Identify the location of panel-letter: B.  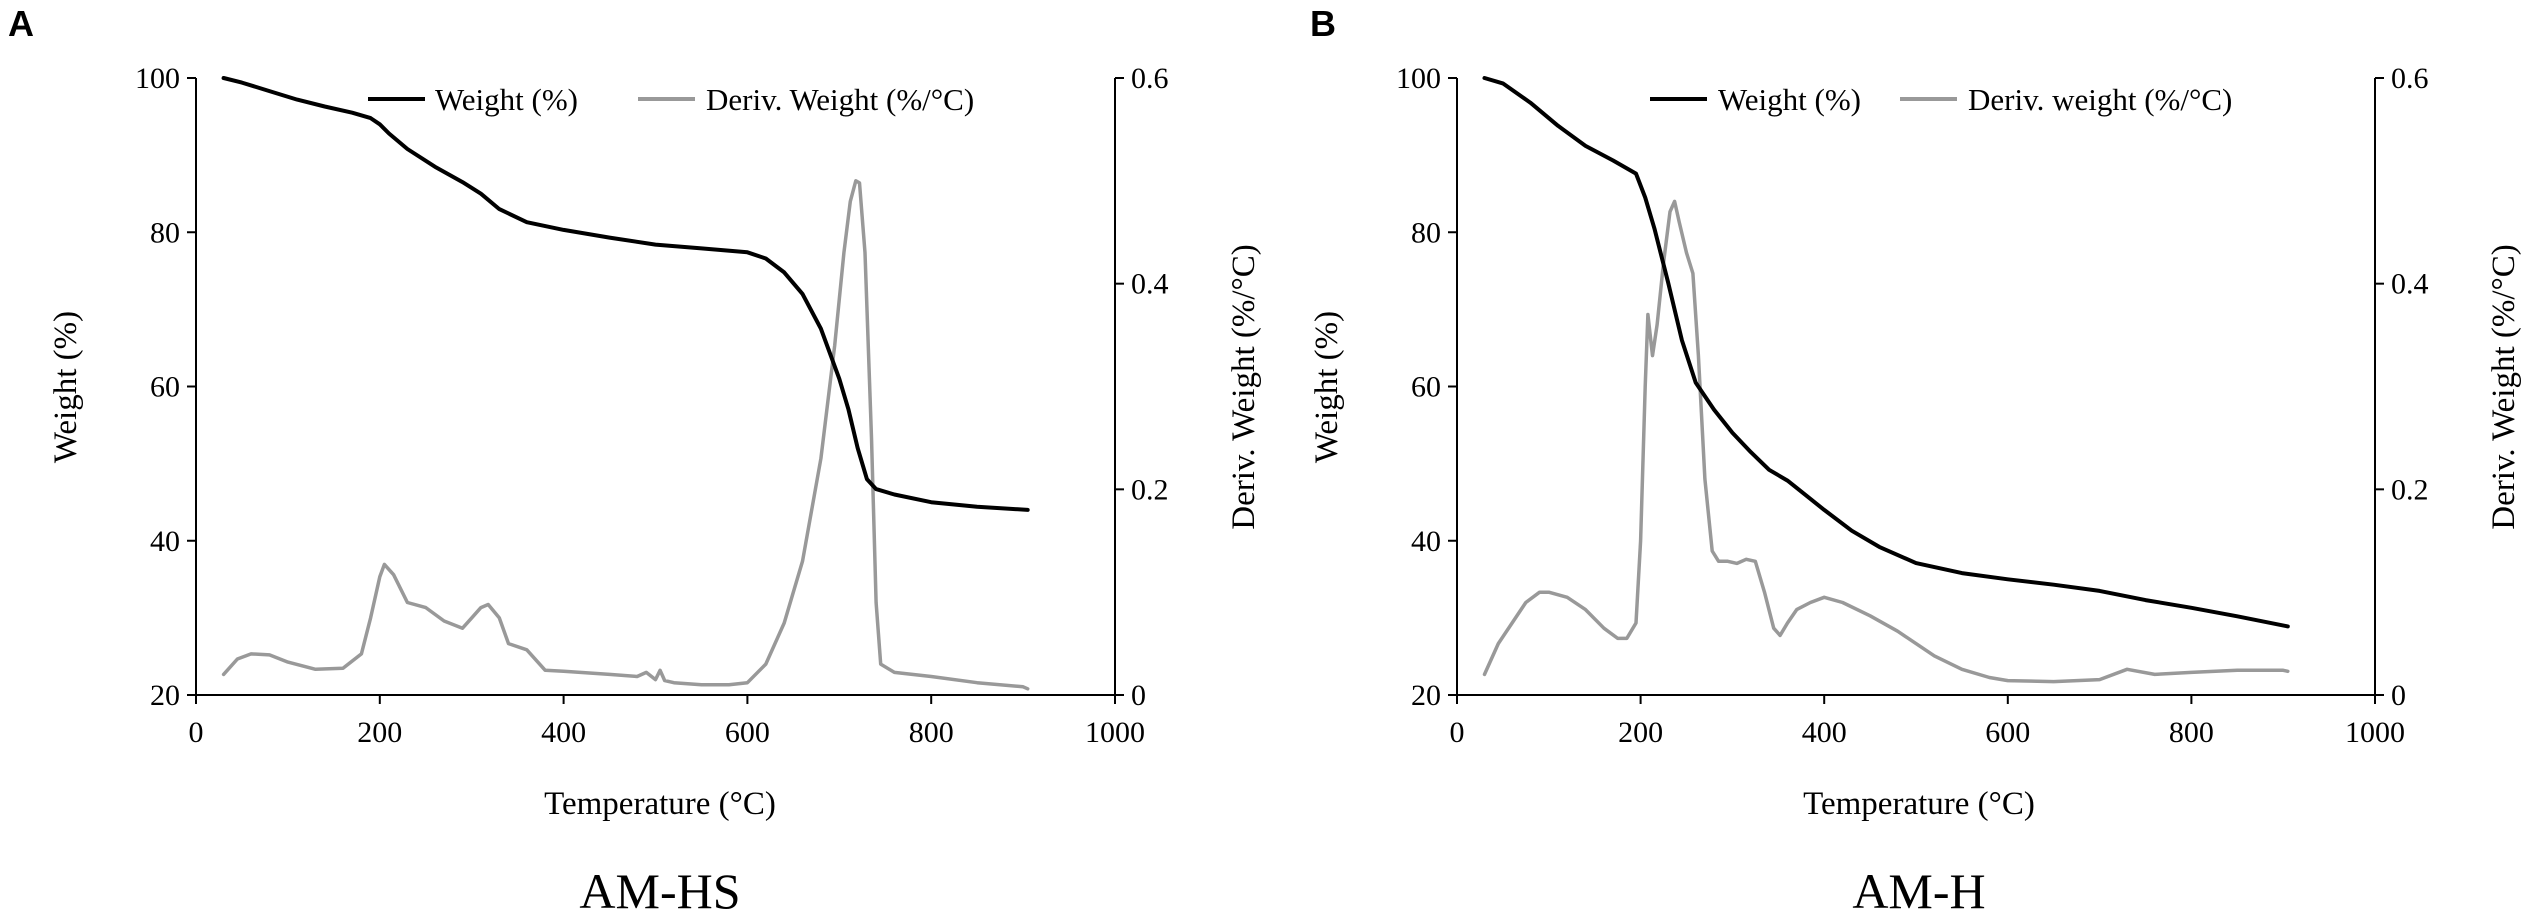
(1323, 23).